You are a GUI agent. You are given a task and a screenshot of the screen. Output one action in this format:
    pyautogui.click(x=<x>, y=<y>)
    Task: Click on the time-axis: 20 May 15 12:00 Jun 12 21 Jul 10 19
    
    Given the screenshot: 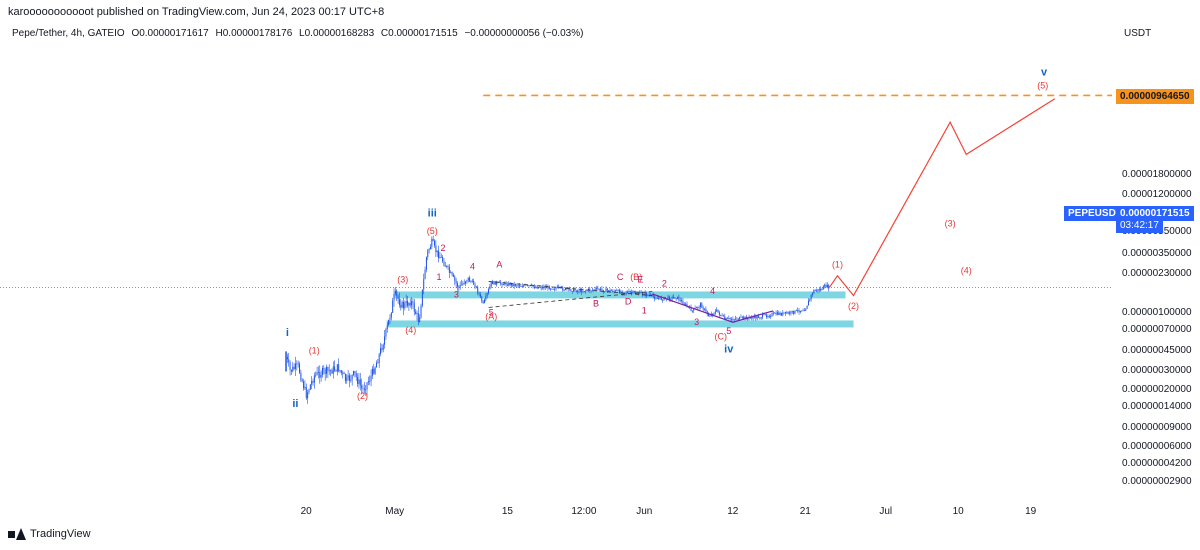 What is the action you would take?
    pyautogui.click(x=556, y=515)
    